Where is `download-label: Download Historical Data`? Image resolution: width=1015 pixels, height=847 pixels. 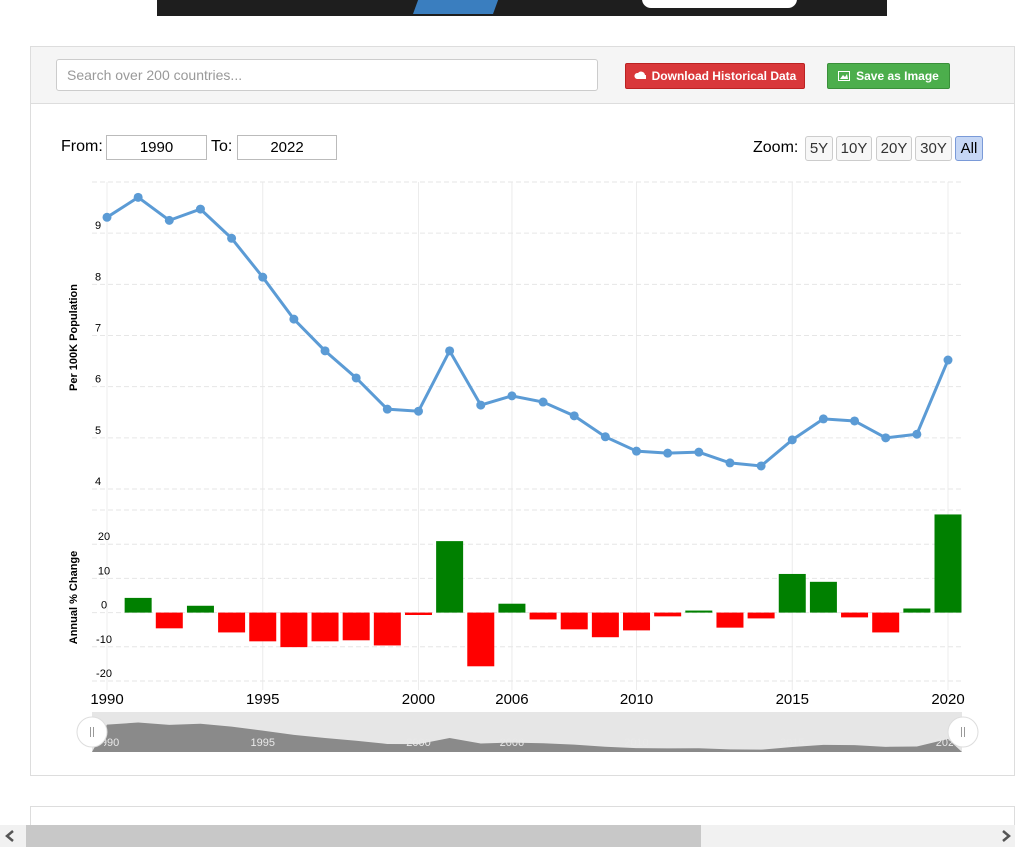
download-label: Download Historical Data is located at coordinates (724, 76).